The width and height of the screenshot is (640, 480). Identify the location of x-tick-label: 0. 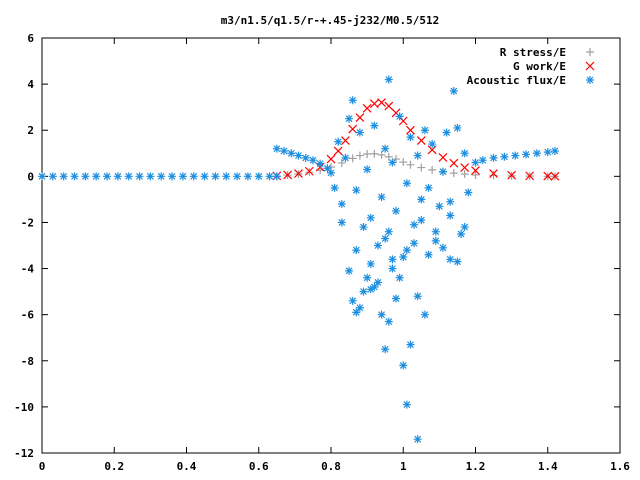
(42, 466).